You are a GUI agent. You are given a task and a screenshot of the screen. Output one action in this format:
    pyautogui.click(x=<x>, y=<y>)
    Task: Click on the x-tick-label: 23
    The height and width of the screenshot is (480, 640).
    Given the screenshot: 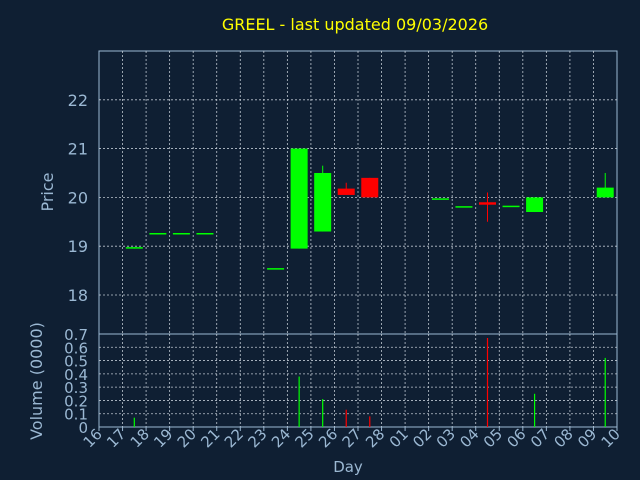 What is the action you would take?
    pyautogui.click(x=257, y=438)
    